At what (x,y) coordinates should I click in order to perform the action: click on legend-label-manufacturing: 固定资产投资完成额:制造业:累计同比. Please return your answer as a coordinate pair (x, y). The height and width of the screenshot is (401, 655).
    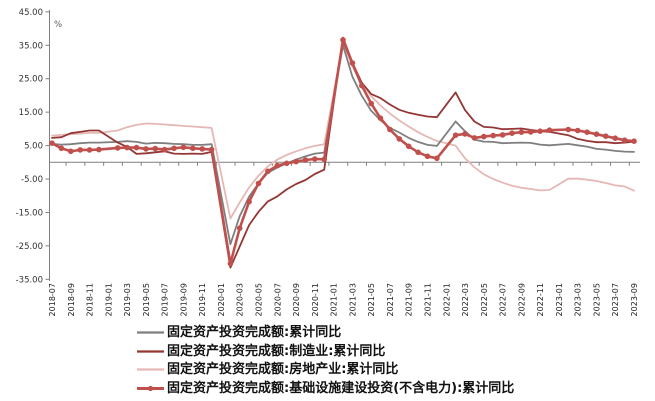
    Looking at the image, I should click on (276, 351).